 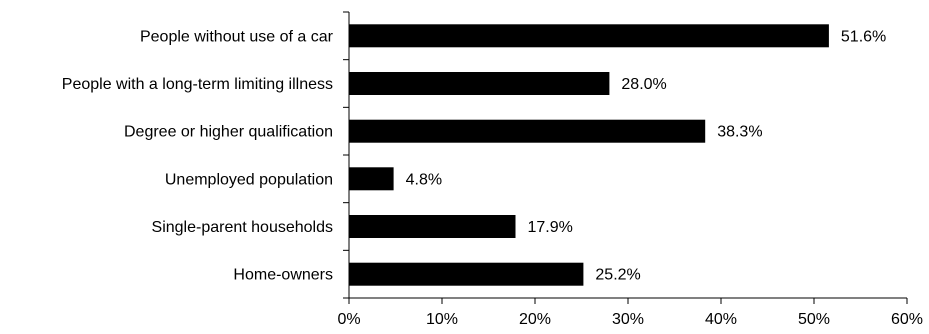 I want to click on value-label: 17.9%, so click(x=550, y=227).